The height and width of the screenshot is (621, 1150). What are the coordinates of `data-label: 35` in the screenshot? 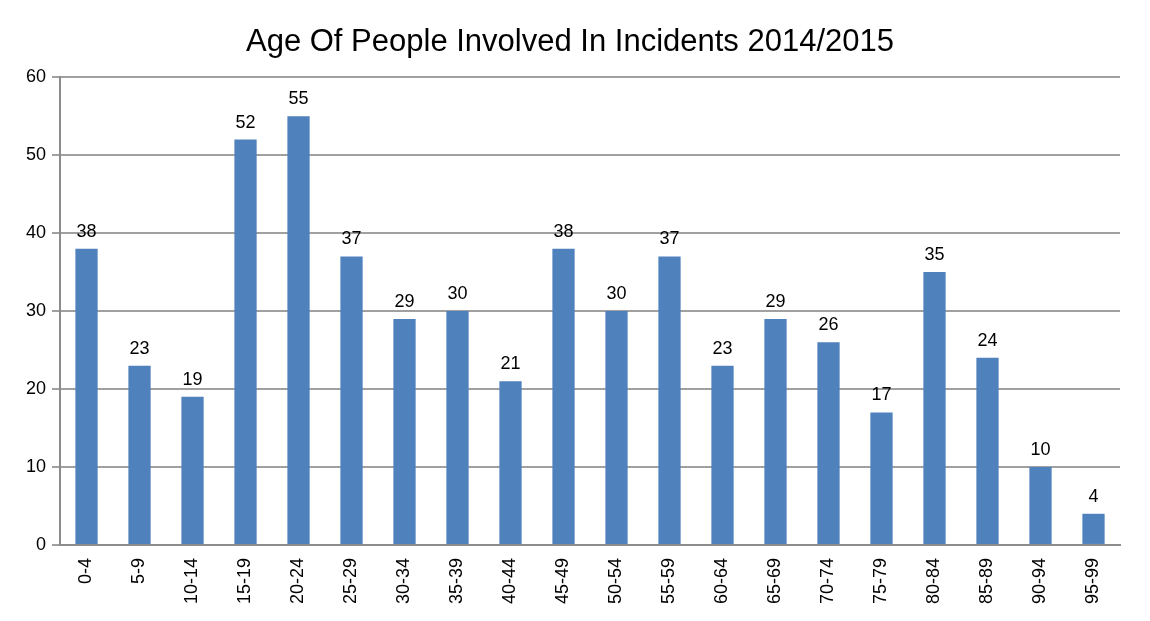 It's located at (934, 254).